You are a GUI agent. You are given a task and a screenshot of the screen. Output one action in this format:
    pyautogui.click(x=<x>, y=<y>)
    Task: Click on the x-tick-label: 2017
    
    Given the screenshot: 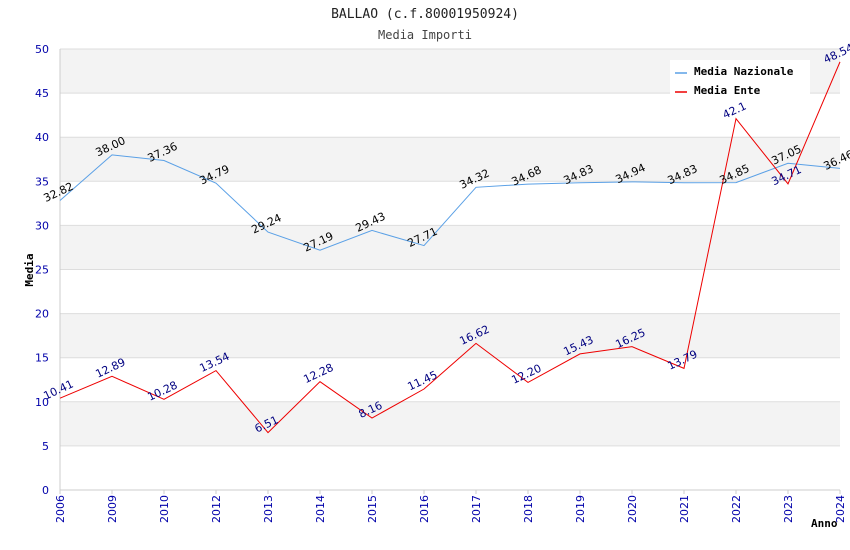 What is the action you would take?
    pyautogui.click(x=476, y=509)
    